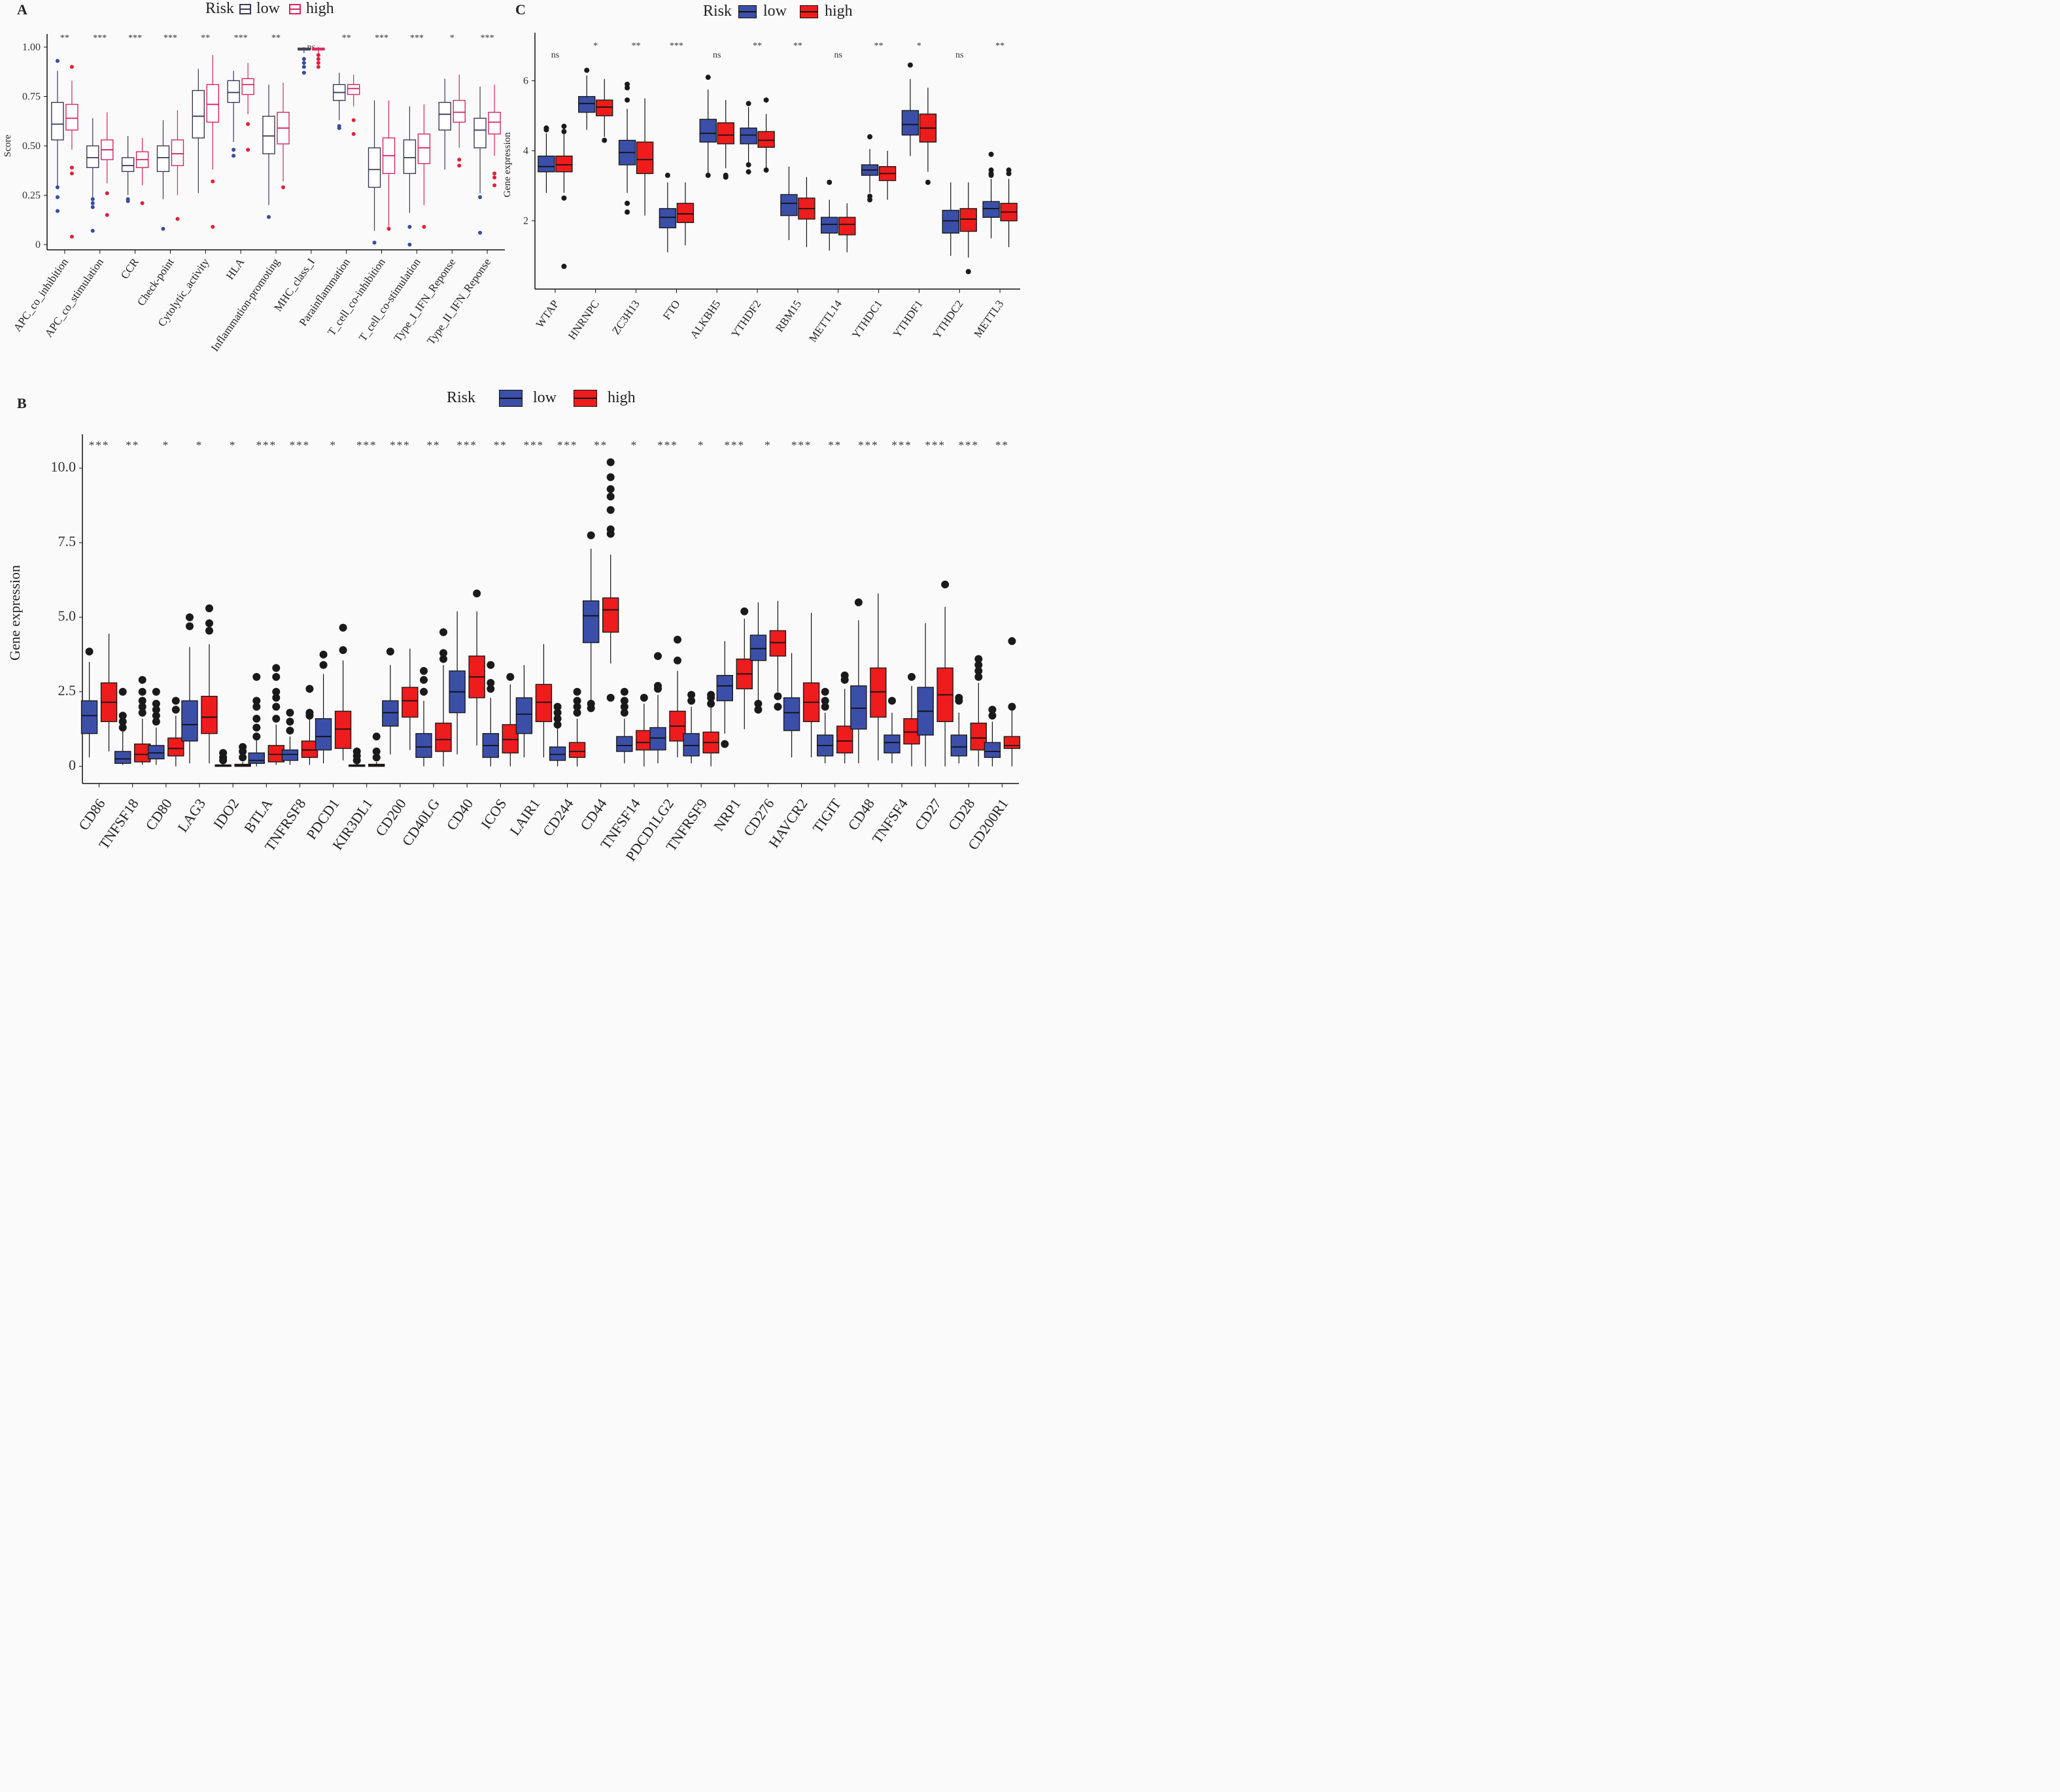 This screenshot has height=1792, width=2060. What do you see at coordinates (919, 46) in the screenshot?
I see `significance-label: *` at bounding box center [919, 46].